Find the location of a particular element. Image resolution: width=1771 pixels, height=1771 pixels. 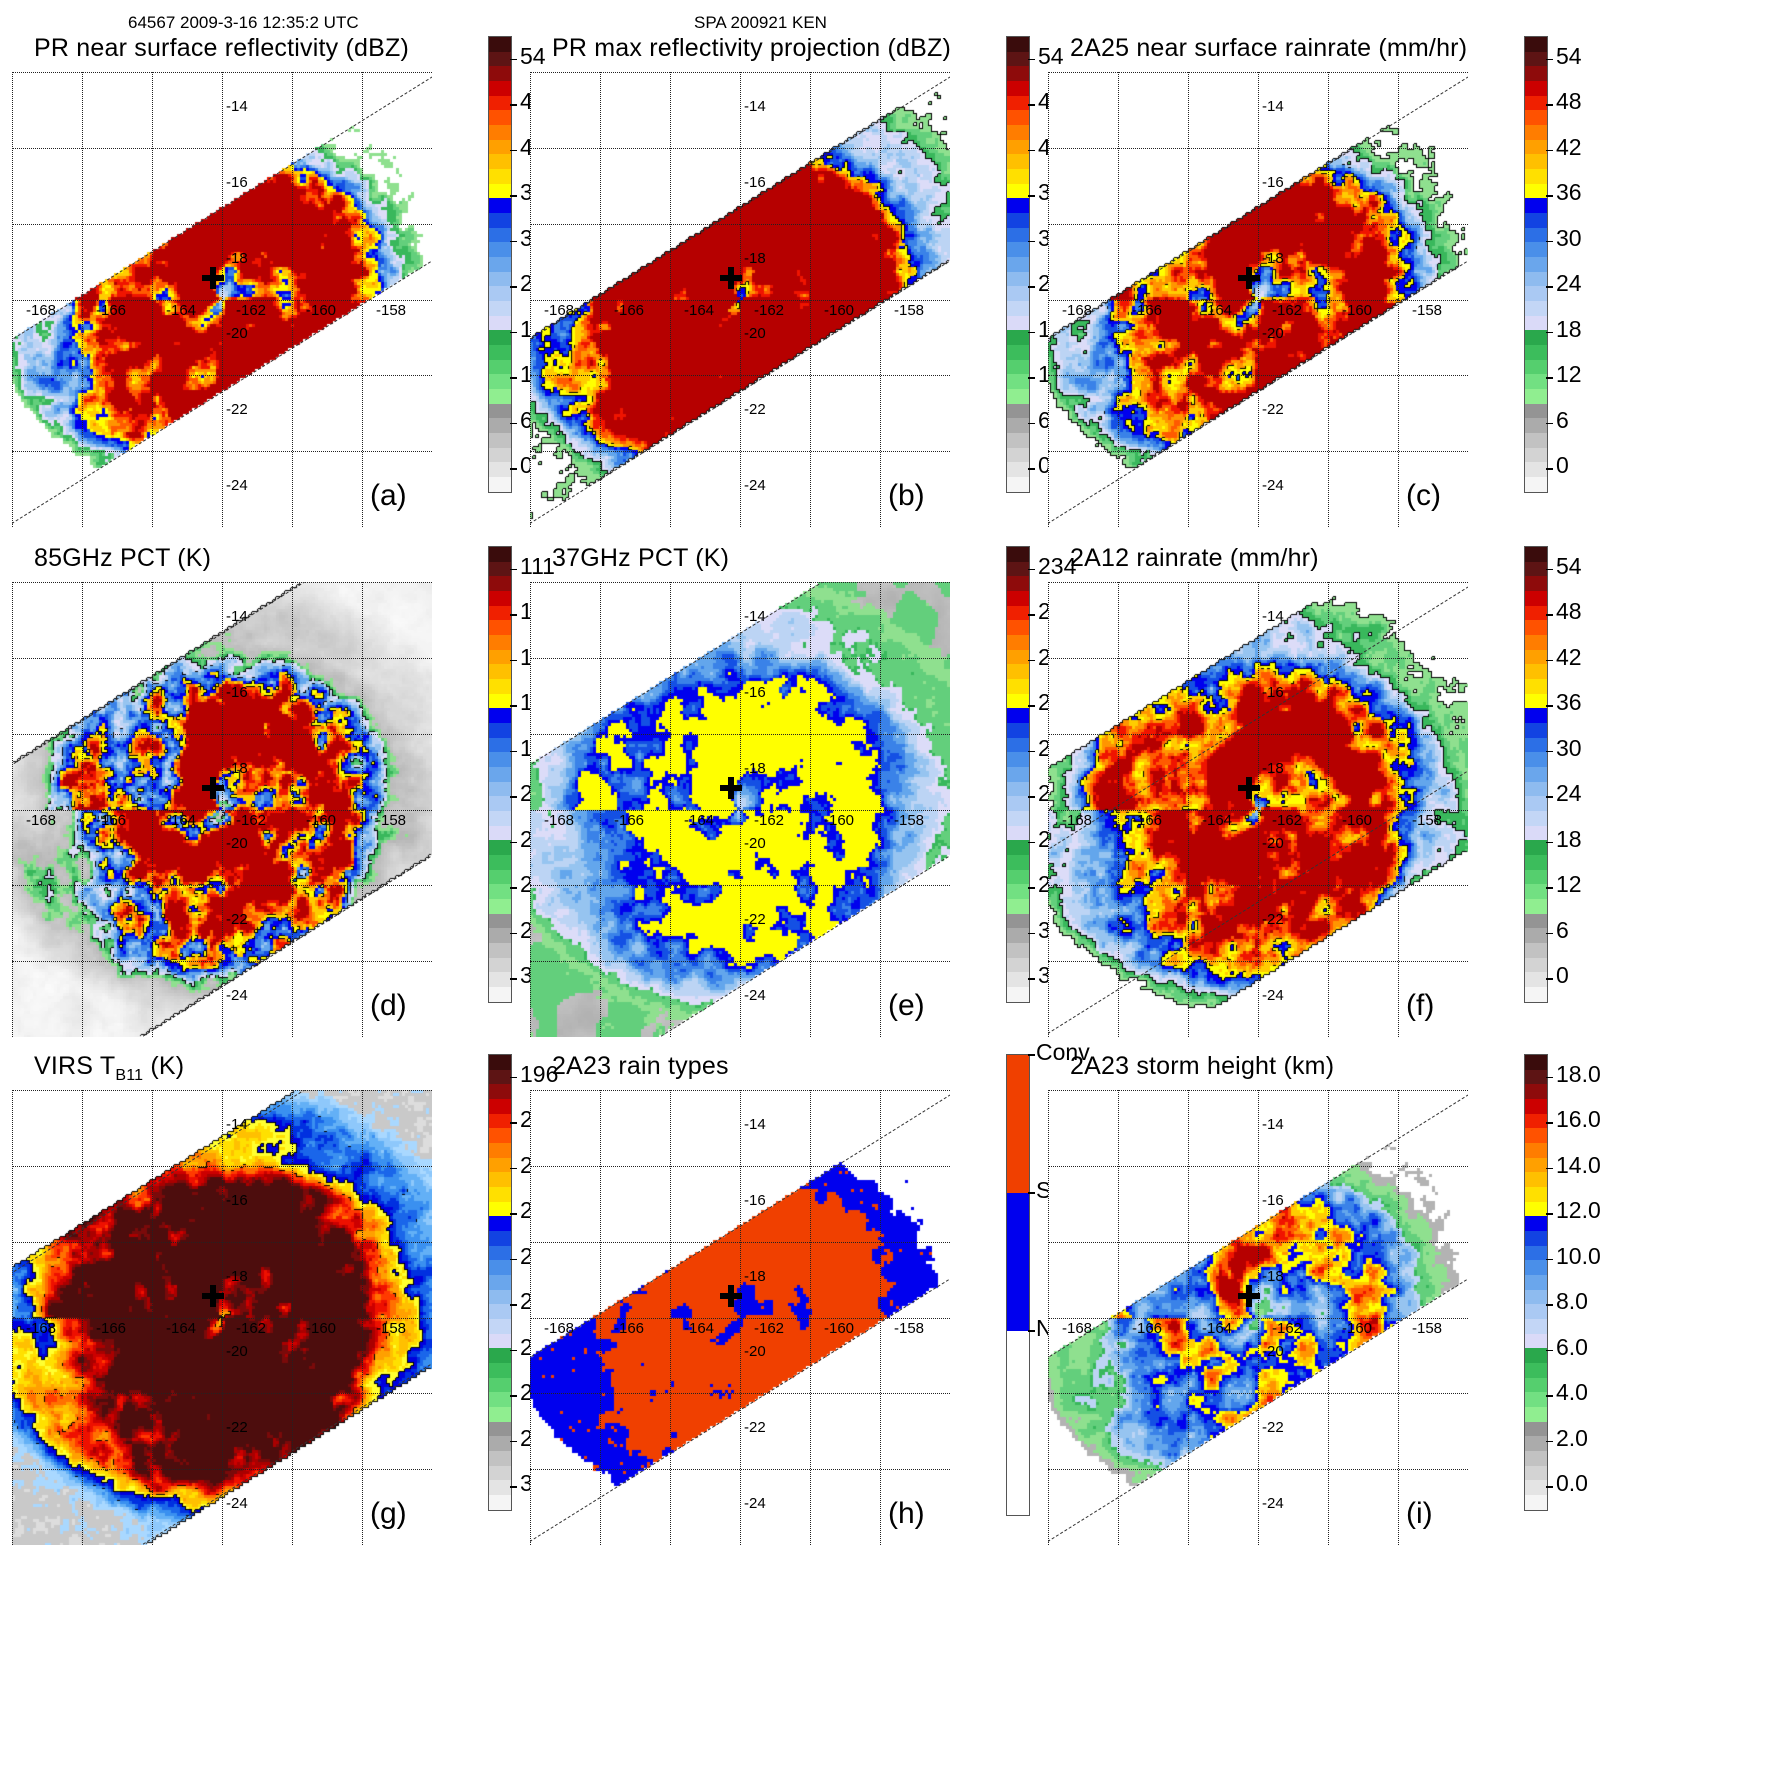

colorbar-tick-label: 6.0 is located at coordinates (1572, 1346).